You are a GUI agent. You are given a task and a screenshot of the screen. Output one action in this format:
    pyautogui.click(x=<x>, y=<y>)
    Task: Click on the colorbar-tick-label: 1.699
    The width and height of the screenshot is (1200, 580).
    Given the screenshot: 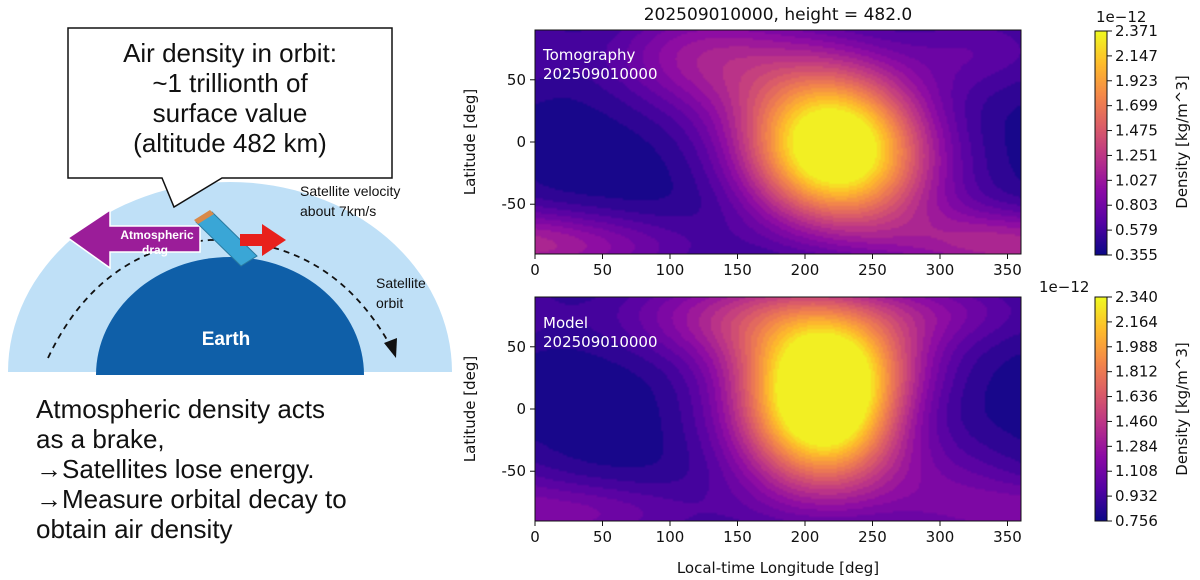 What is the action you would take?
    pyautogui.click(x=1136, y=106)
    